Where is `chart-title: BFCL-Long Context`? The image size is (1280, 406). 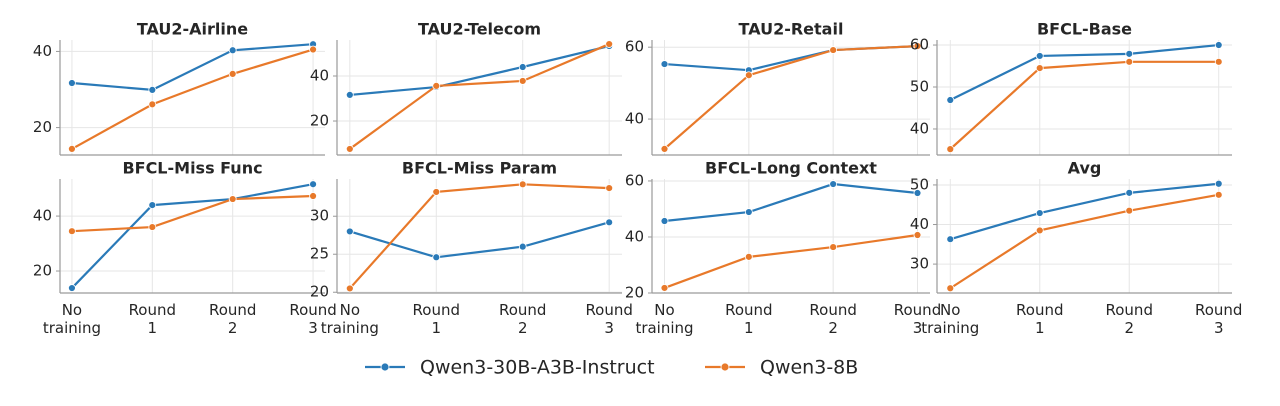 chart-title: BFCL-Long Context is located at coordinates (791, 168).